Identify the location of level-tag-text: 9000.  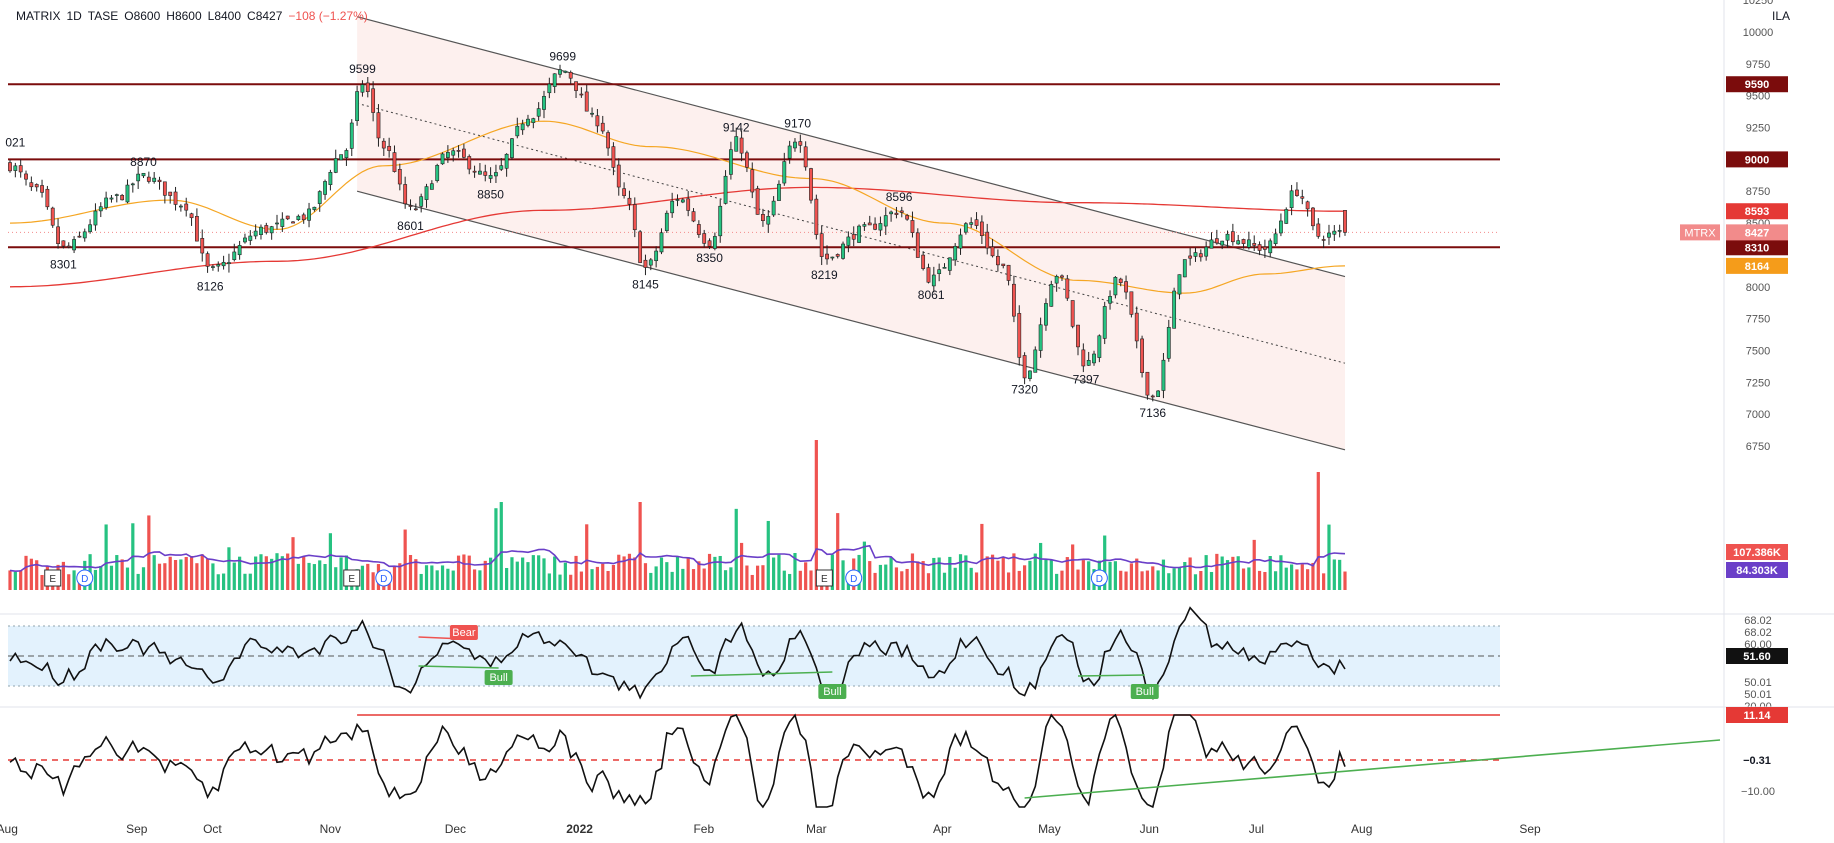
(1757, 160).